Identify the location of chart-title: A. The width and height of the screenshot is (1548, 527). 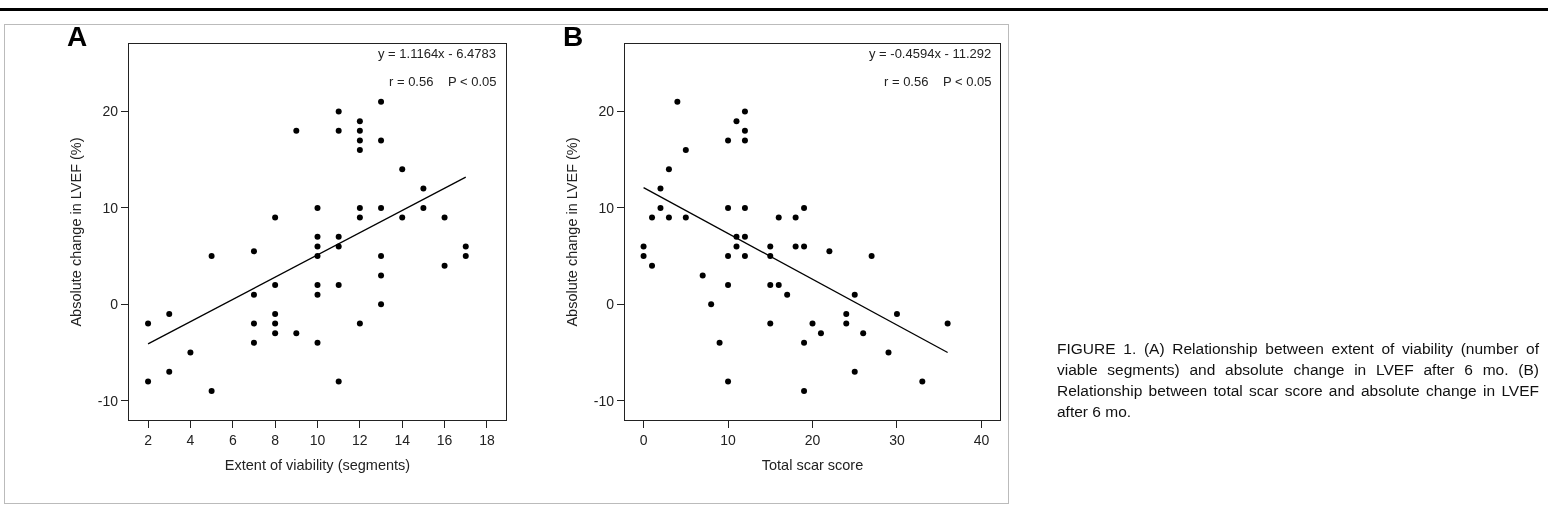
(77, 36).